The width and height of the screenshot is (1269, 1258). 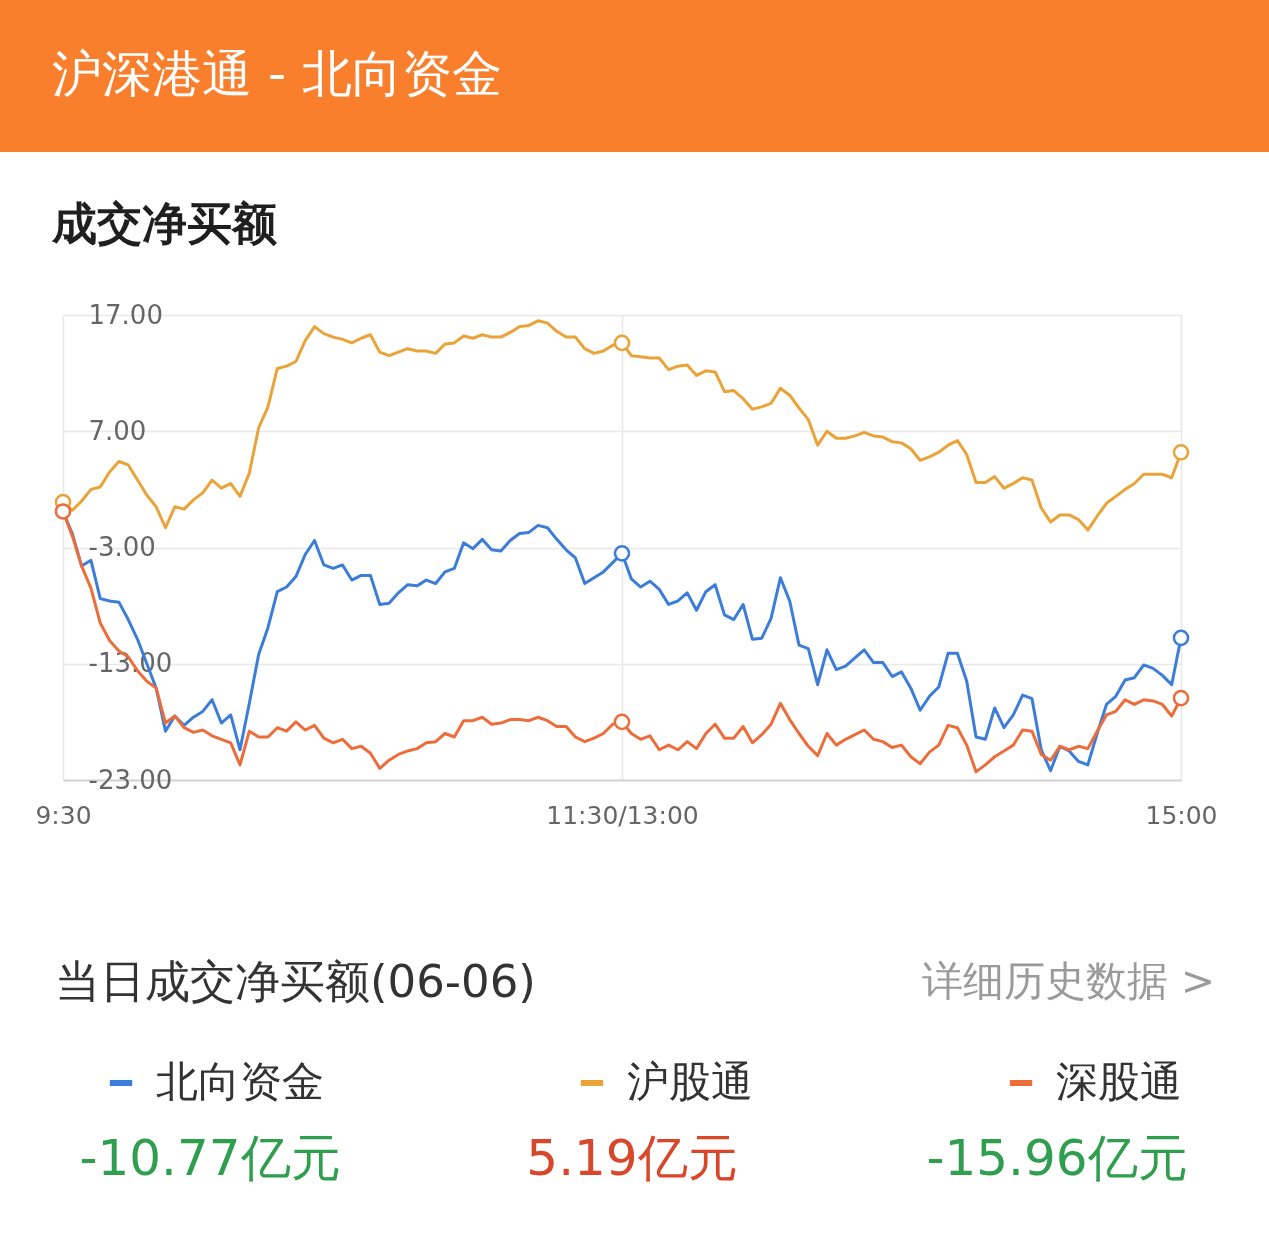 What do you see at coordinates (632, 1158) in the screenshot?
I see `text: 5.19亿元` at bounding box center [632, 1158].